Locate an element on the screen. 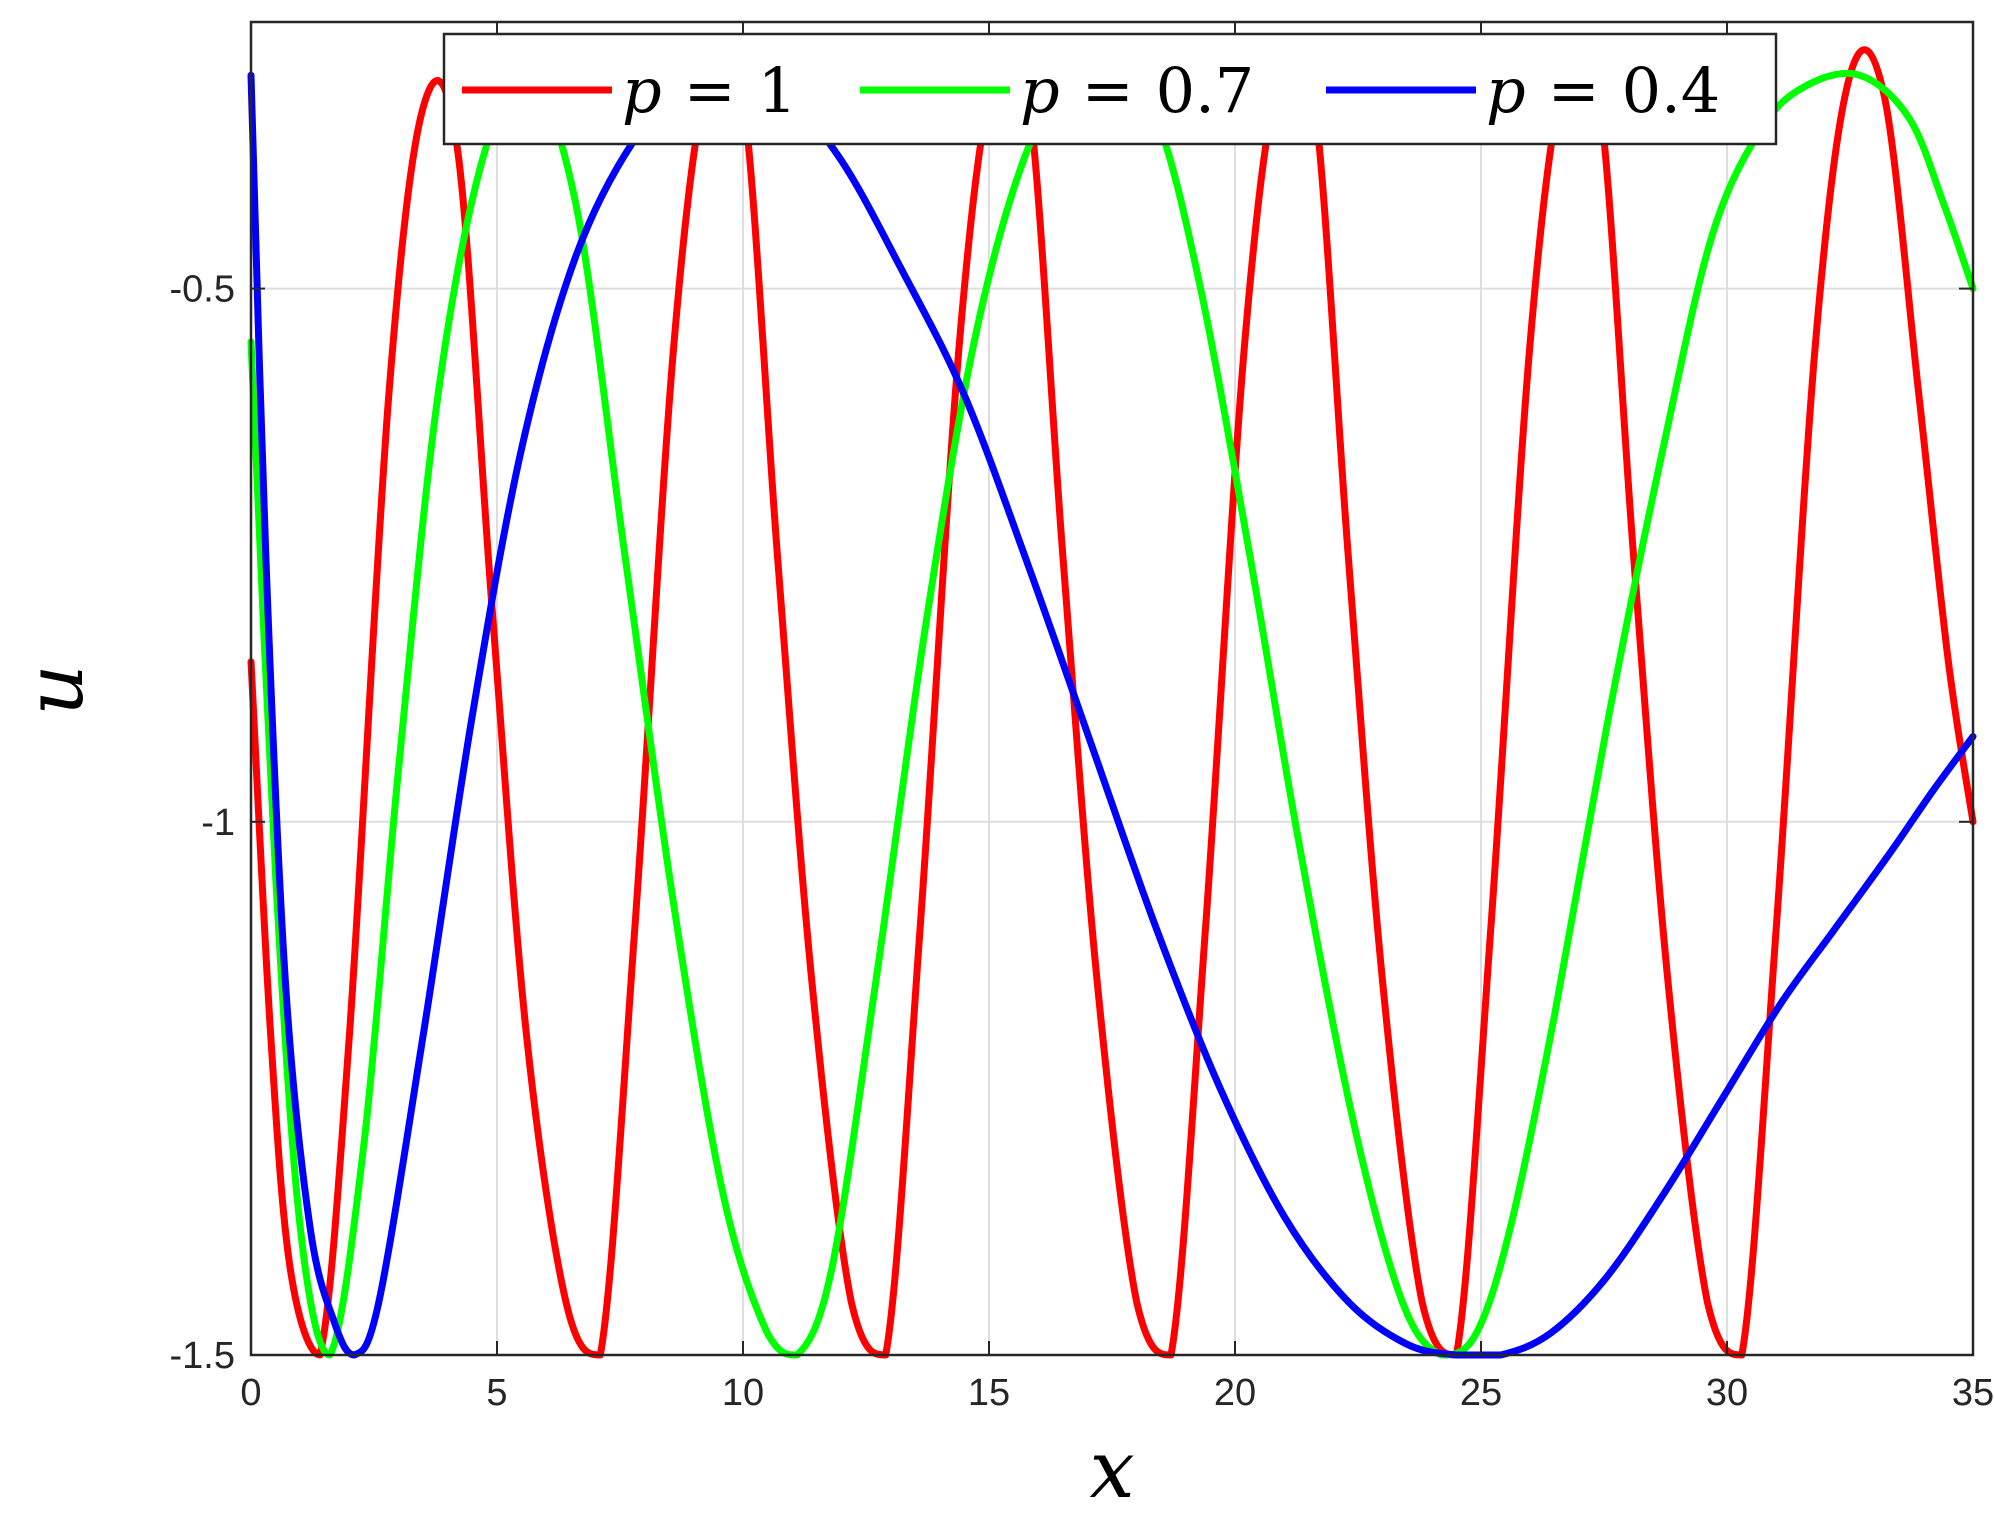 The width and height of the screenshot is (1994, 1531). x-tick-label: 30 is located at coordinates (1727, 1393).